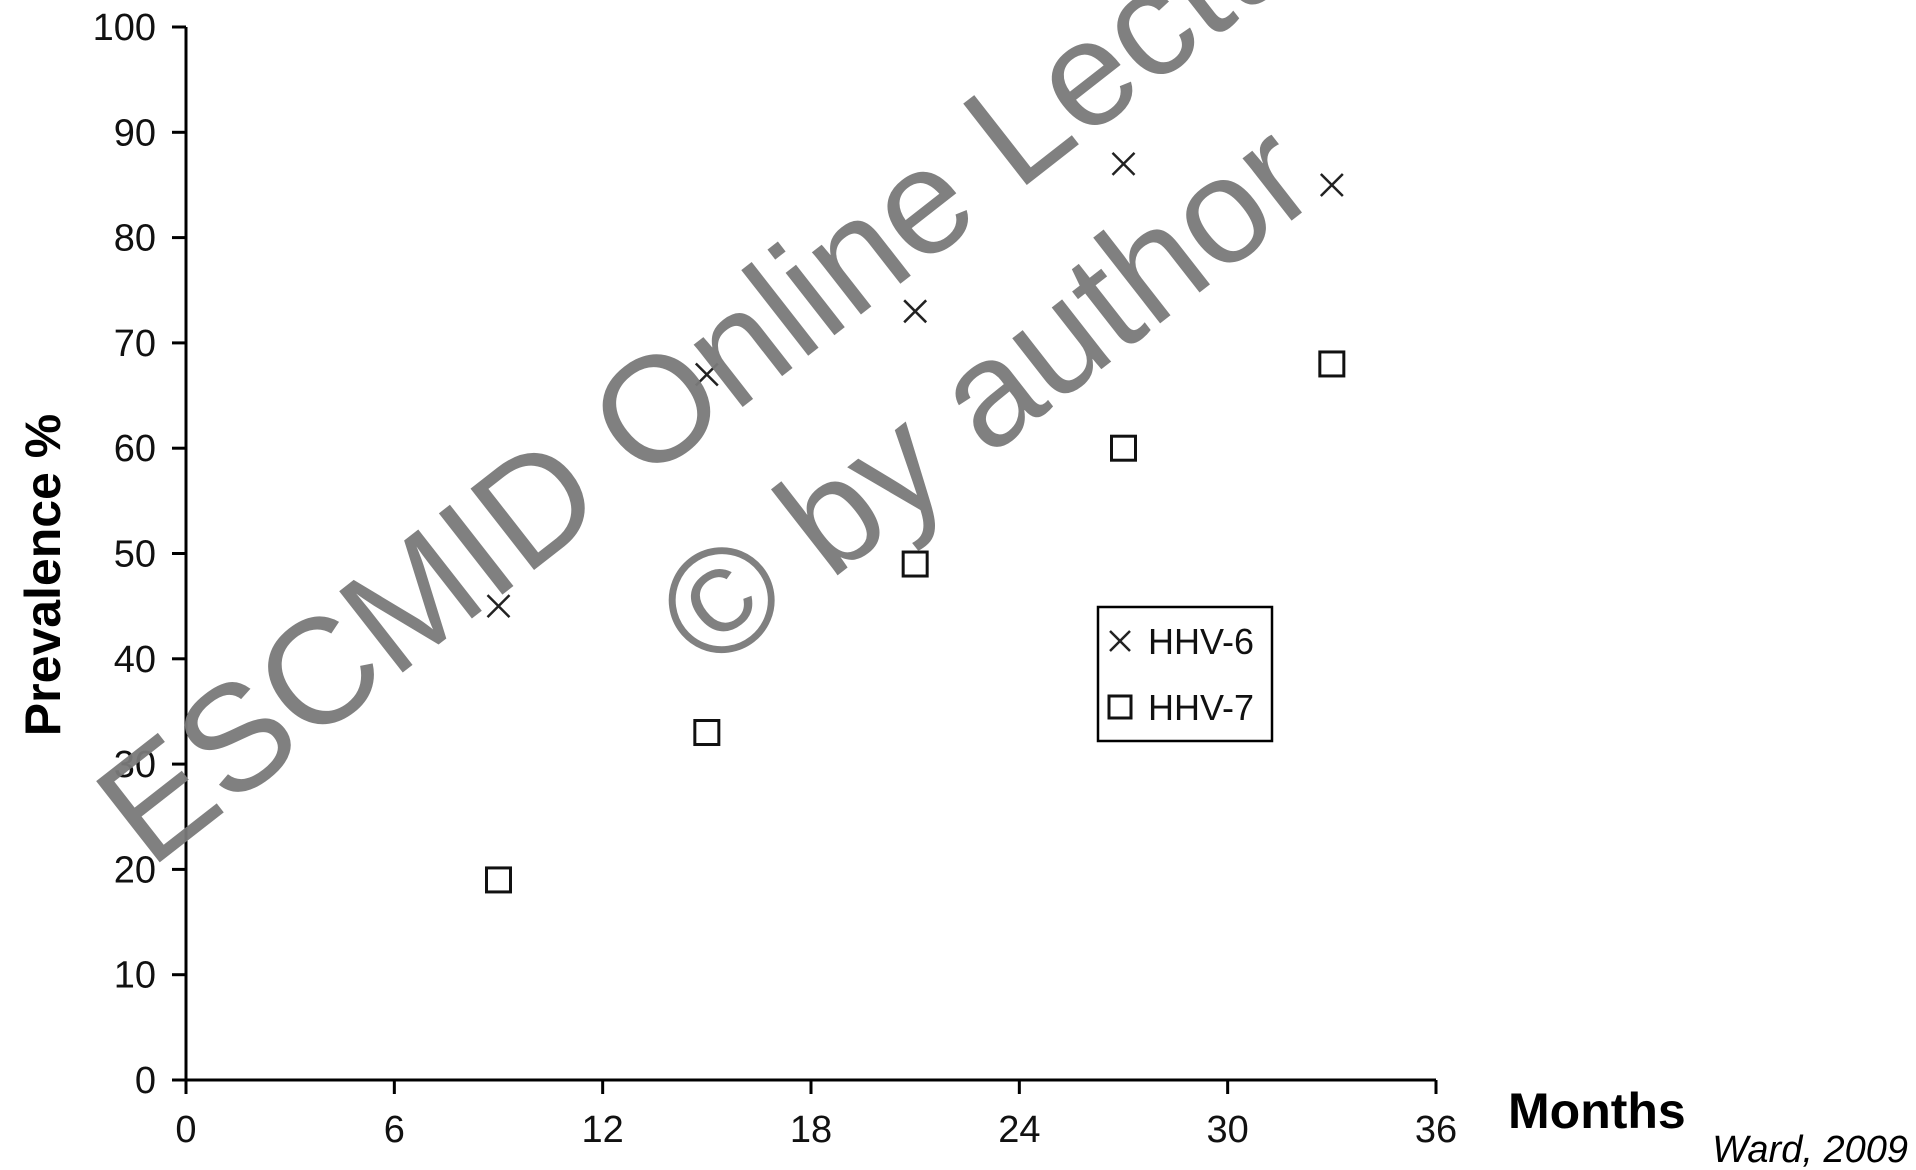  Describe the element at coordinates (1185, 674) in the screenshot. I see `chart-legend: HHV-6 HHV-7` at that location.